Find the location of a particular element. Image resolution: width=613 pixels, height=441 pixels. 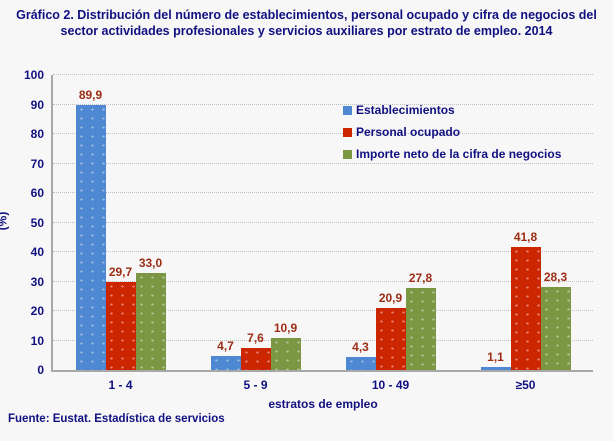

bar-value-label: 41,8 is located at coordinates (525, 236).